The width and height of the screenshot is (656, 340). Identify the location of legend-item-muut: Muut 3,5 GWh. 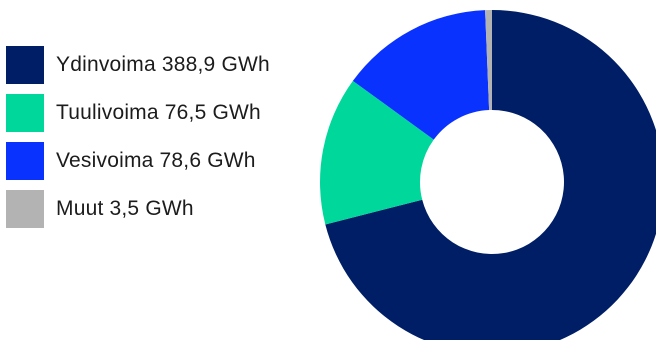
(138, 209).